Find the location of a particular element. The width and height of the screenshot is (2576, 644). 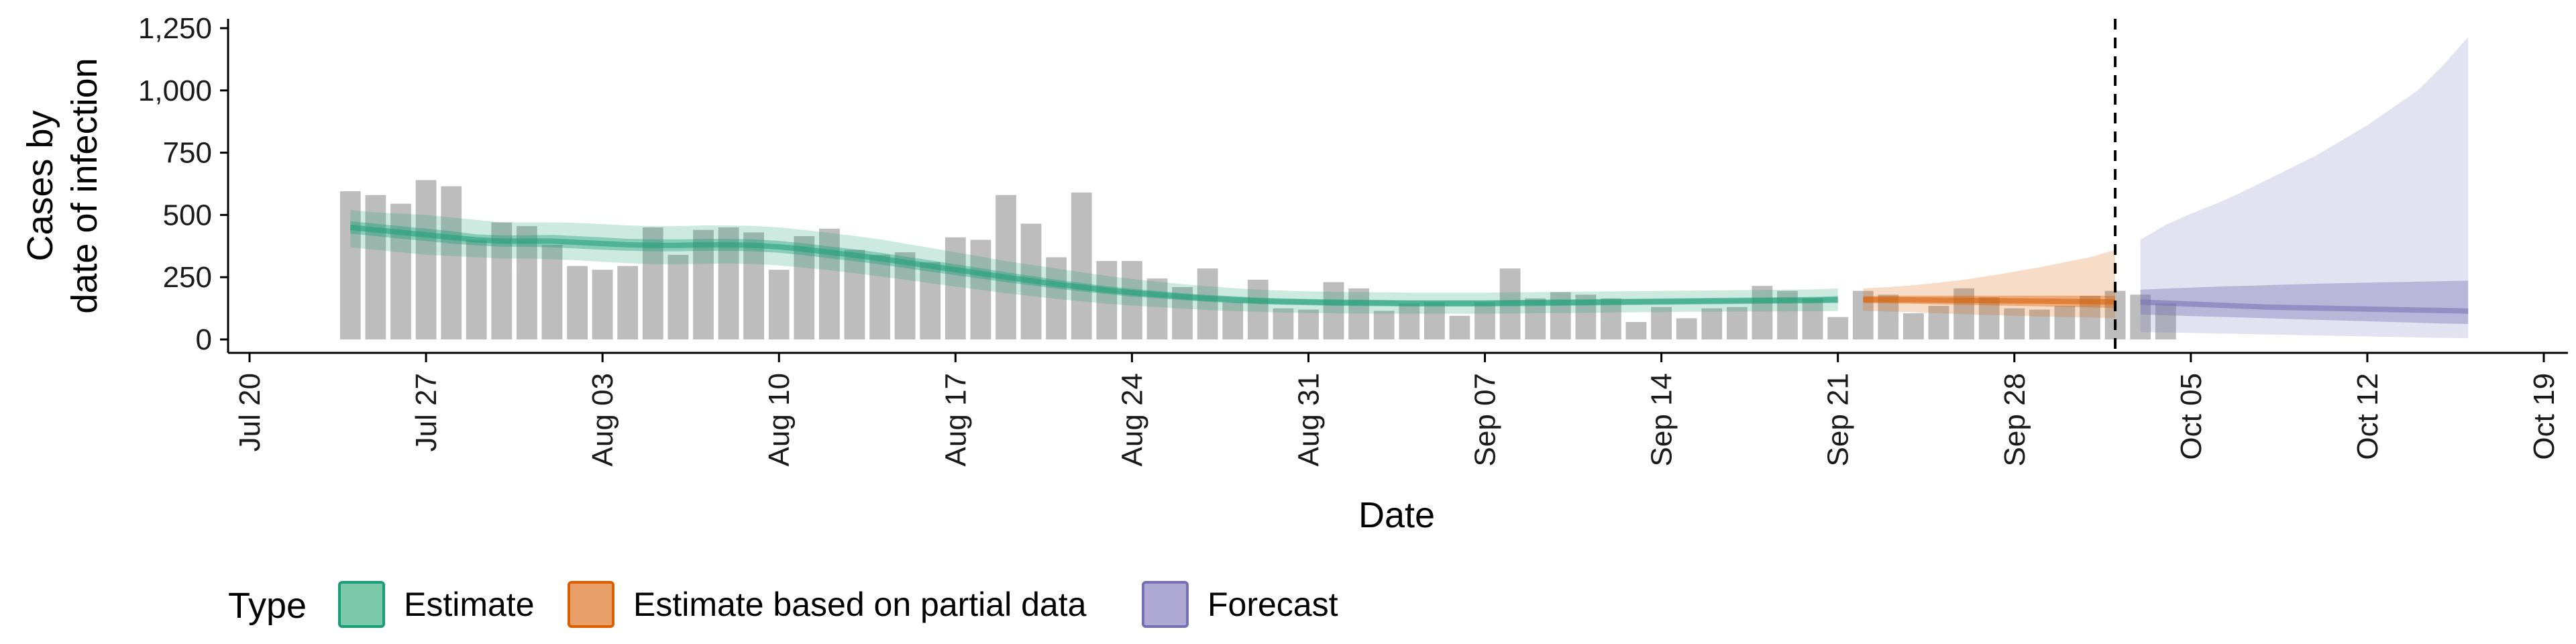

y-ticks: 0 250 500 750 1,000 1,250 is located at coordinates (183, 184).